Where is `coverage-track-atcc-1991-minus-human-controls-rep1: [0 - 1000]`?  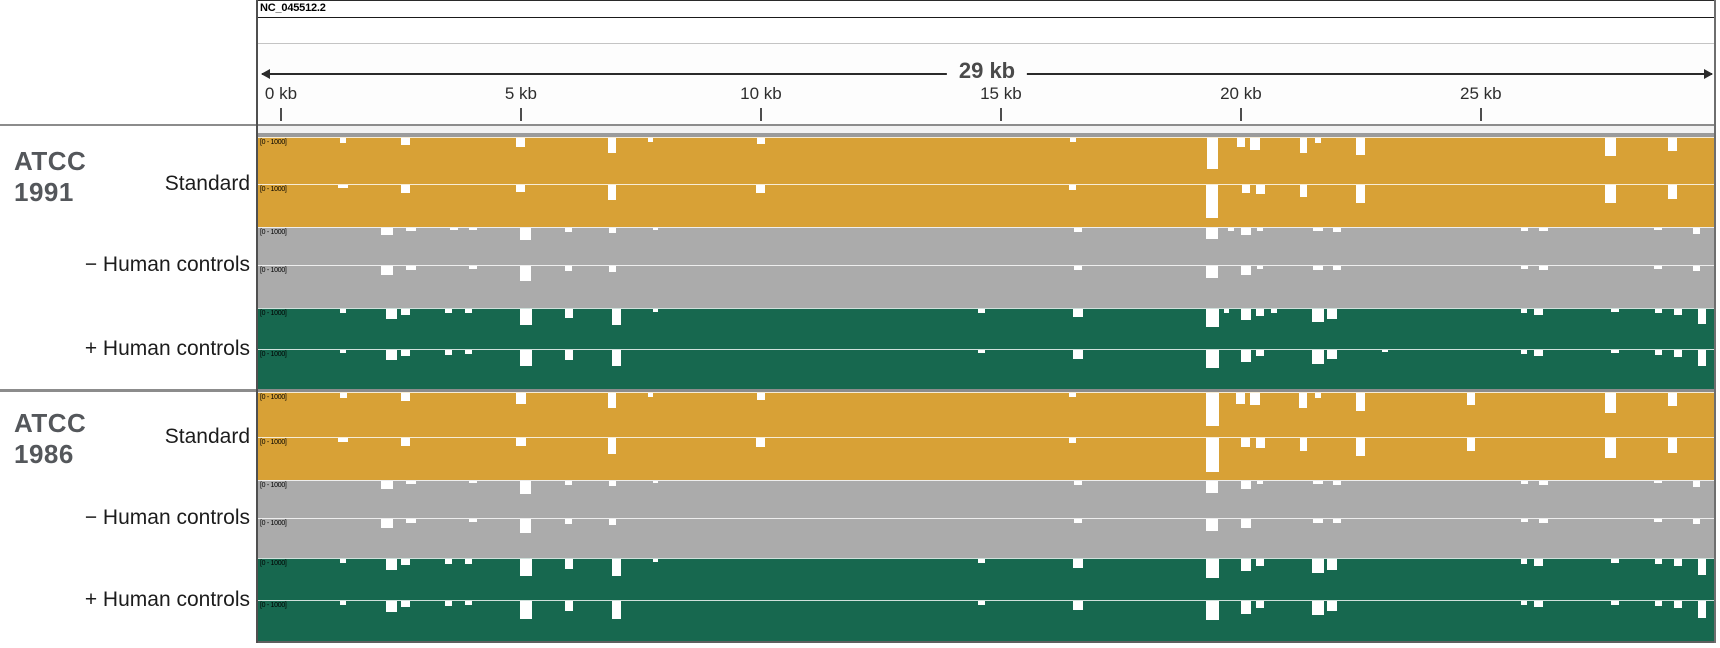
coverage-track-atcc-1991-minus-human-controls-rep1: [0 - 1000] is located at coordinates (987, 246).